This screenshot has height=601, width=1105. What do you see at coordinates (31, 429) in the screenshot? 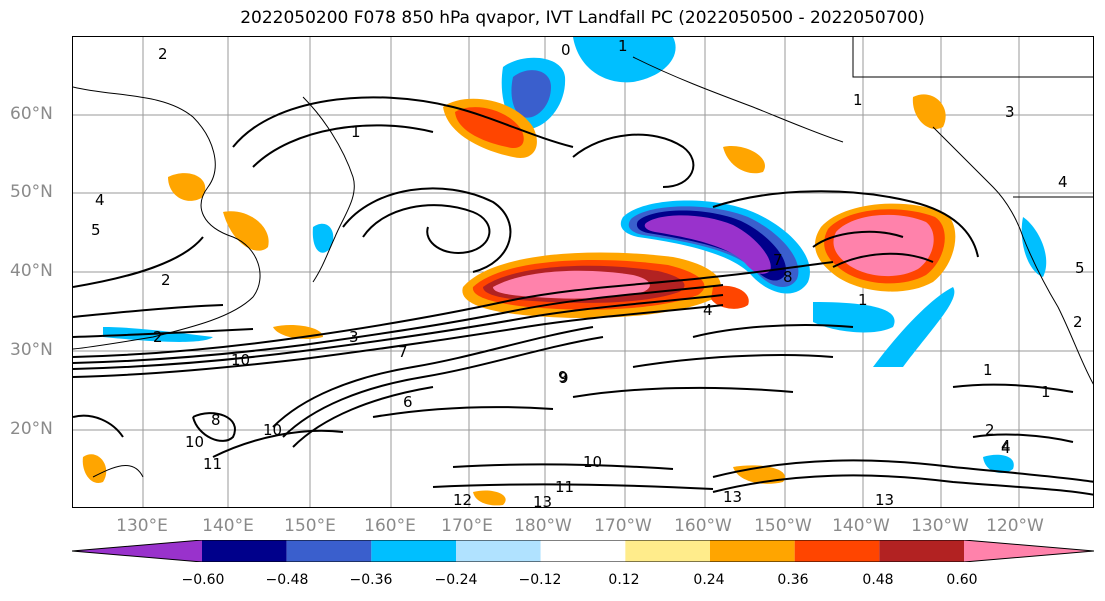
I see `lat-label-20n: 20°N` at bounding box center [31, 429].